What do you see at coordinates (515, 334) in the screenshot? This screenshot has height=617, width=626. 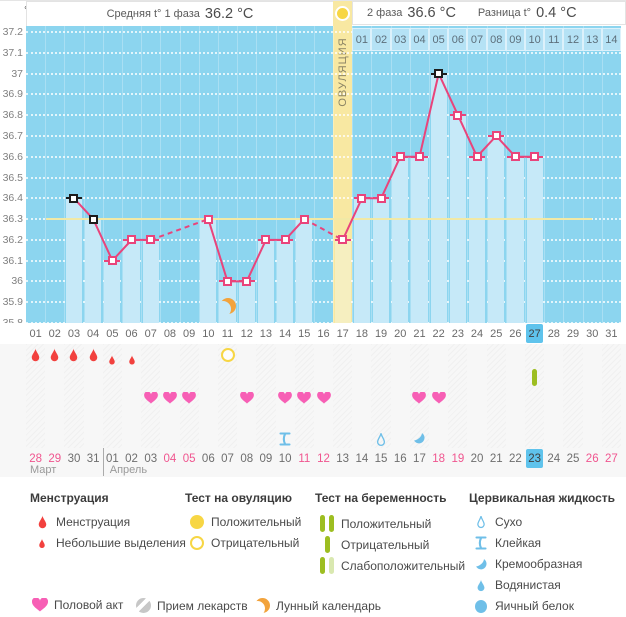 I see `cycle-day-label: 26` at bounding box center [515, 334].